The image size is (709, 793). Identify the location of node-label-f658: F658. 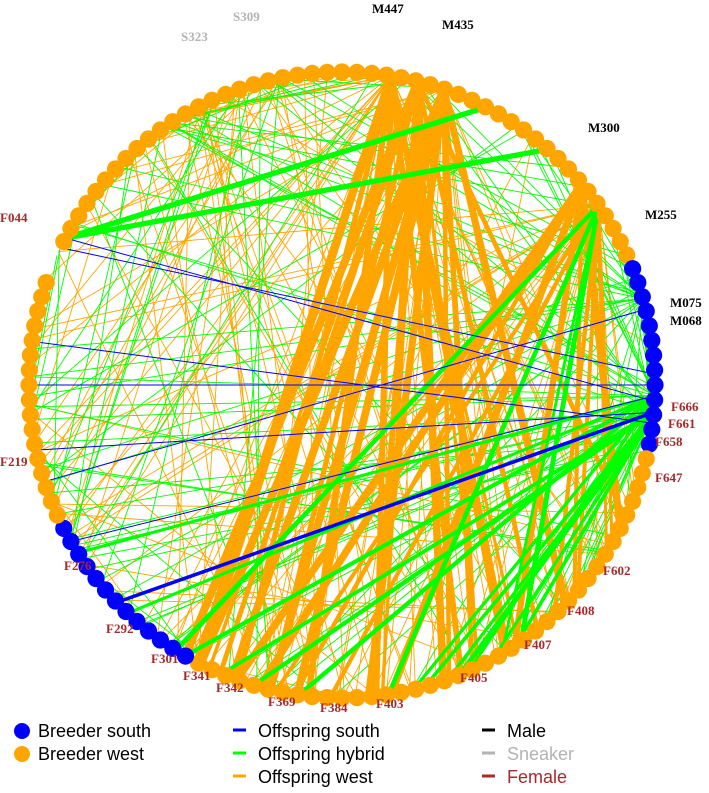
(669, 441).